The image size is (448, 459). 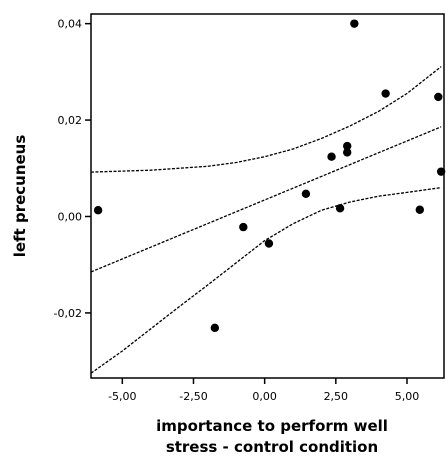 I want to click on y-tick-label: 0,00, so click(x=70, y=216).